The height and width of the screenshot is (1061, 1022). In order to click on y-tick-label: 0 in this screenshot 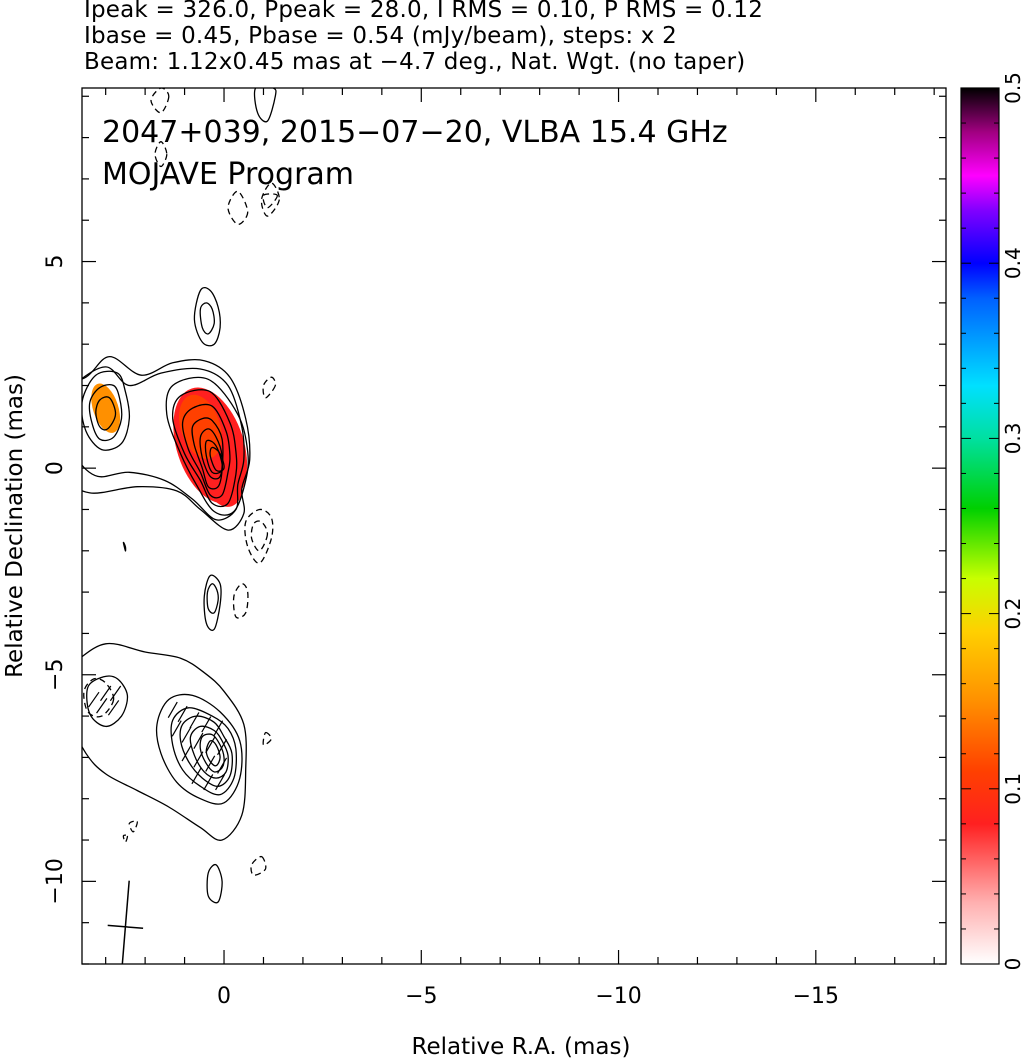, I will do `click(55, 468)`.